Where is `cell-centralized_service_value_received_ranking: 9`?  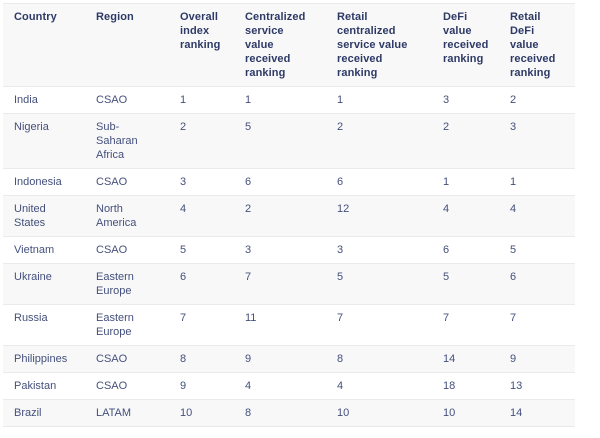 cell-centralized_service_value_received_ranking: 9 is located at coordinates (291, 359).